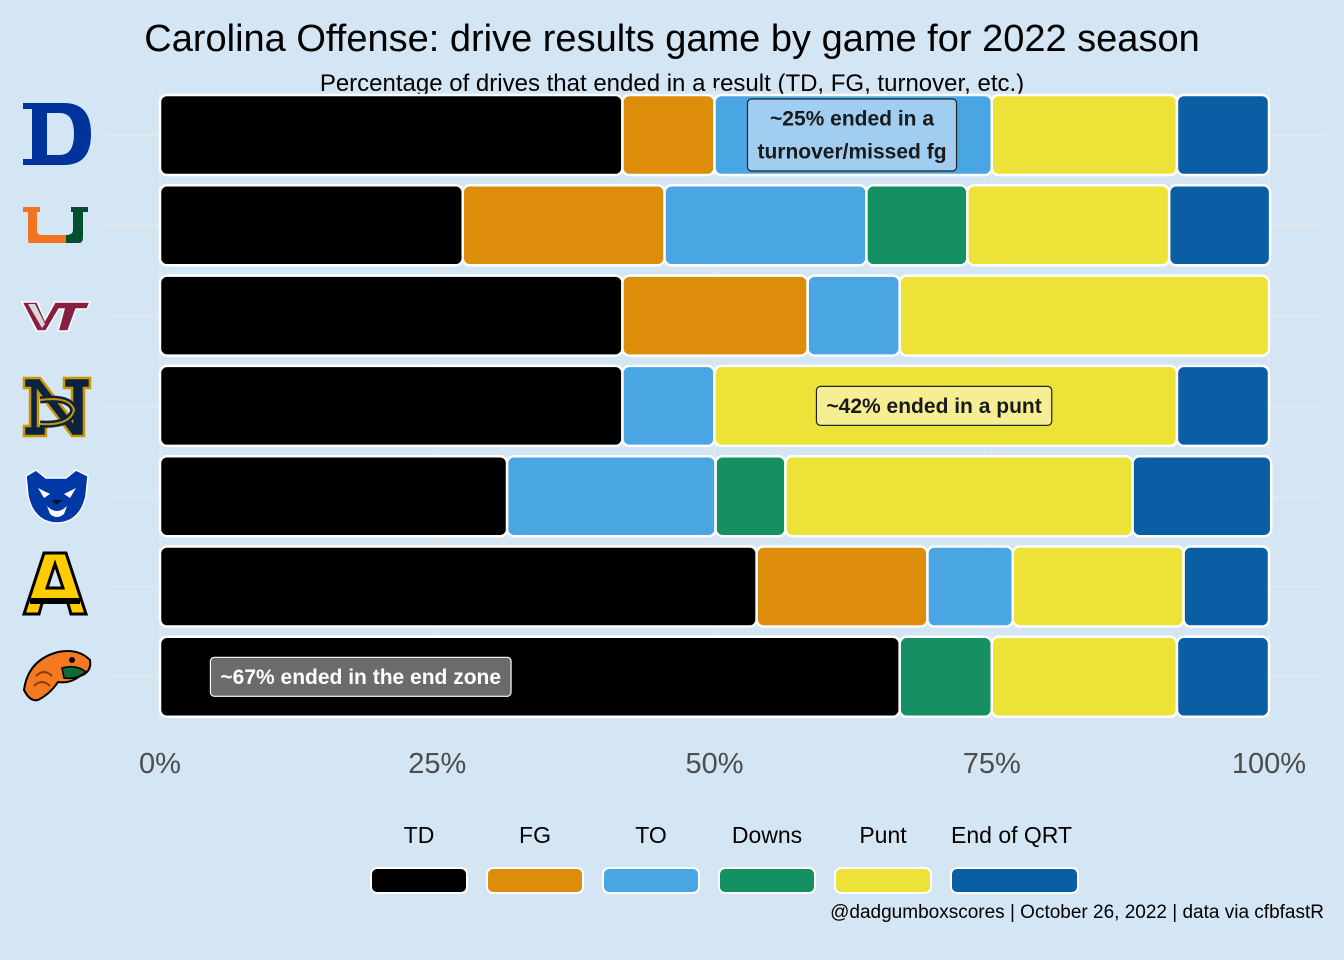 The height and width of the screenshot is (960, 1344). I want to click on legend-item: Punt, so click(883, 858).